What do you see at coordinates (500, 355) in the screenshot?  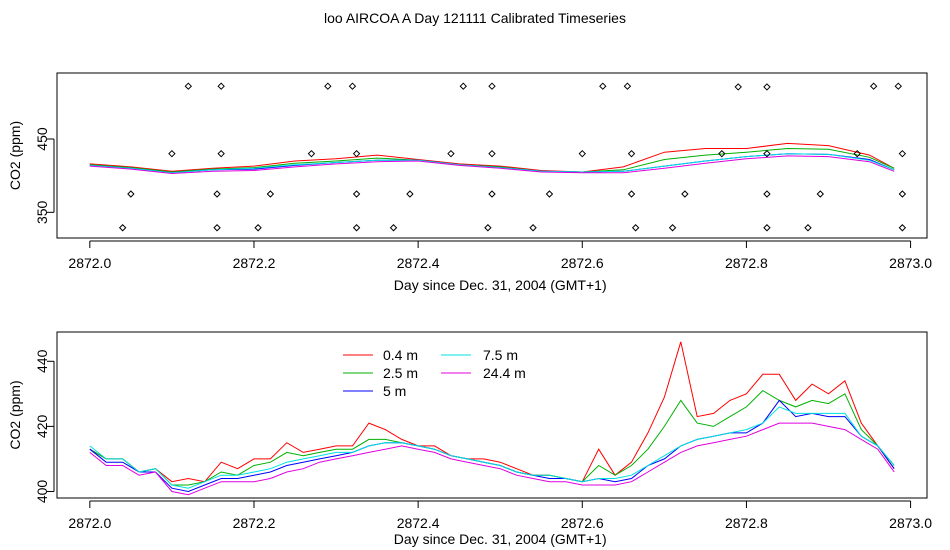 I see `legend-label: 7.5 m` at bounding box center [500, 355].